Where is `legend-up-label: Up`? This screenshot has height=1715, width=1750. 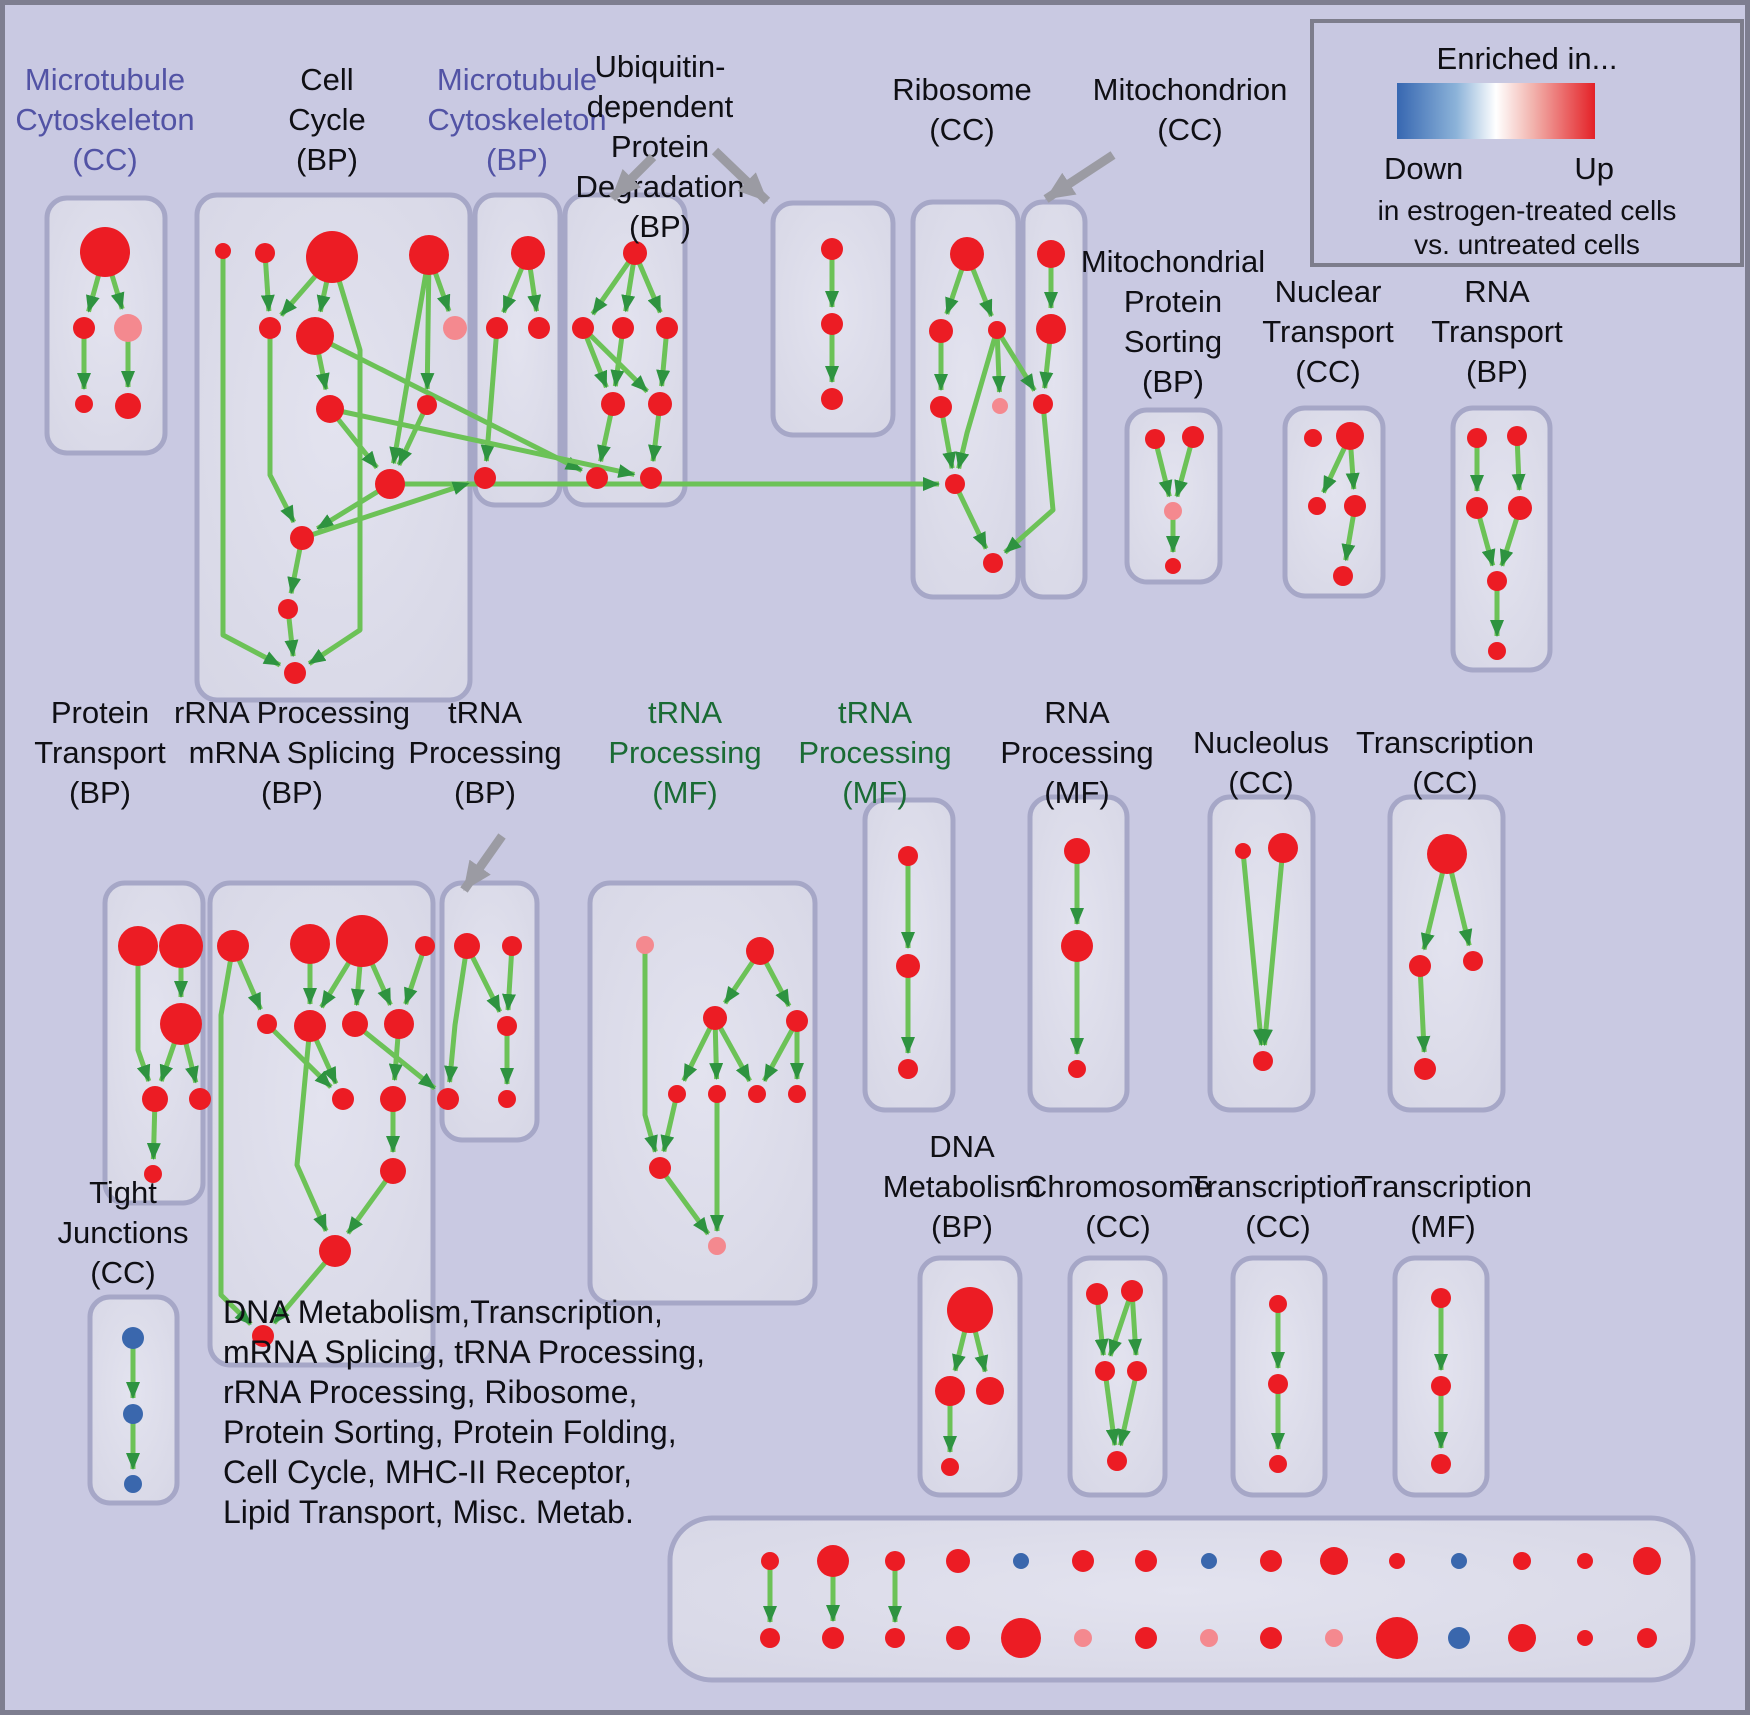
legend-up-label: Up is located at coordinates (1594, 168).